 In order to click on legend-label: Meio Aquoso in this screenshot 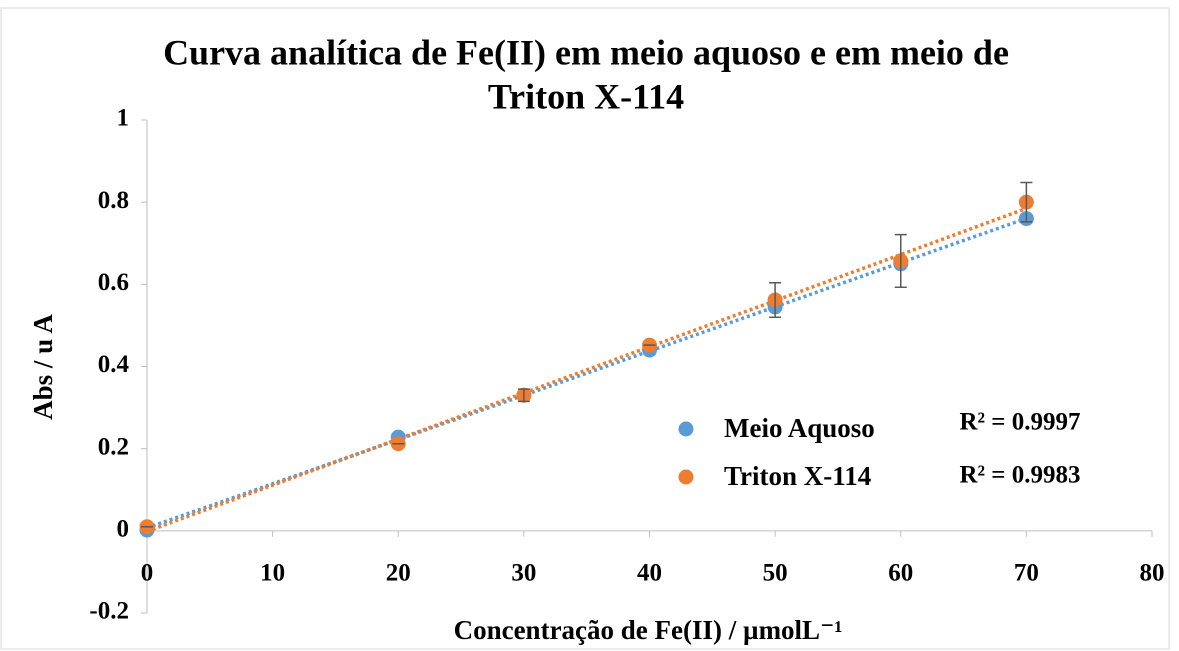, I will do `click(799, 428)`.